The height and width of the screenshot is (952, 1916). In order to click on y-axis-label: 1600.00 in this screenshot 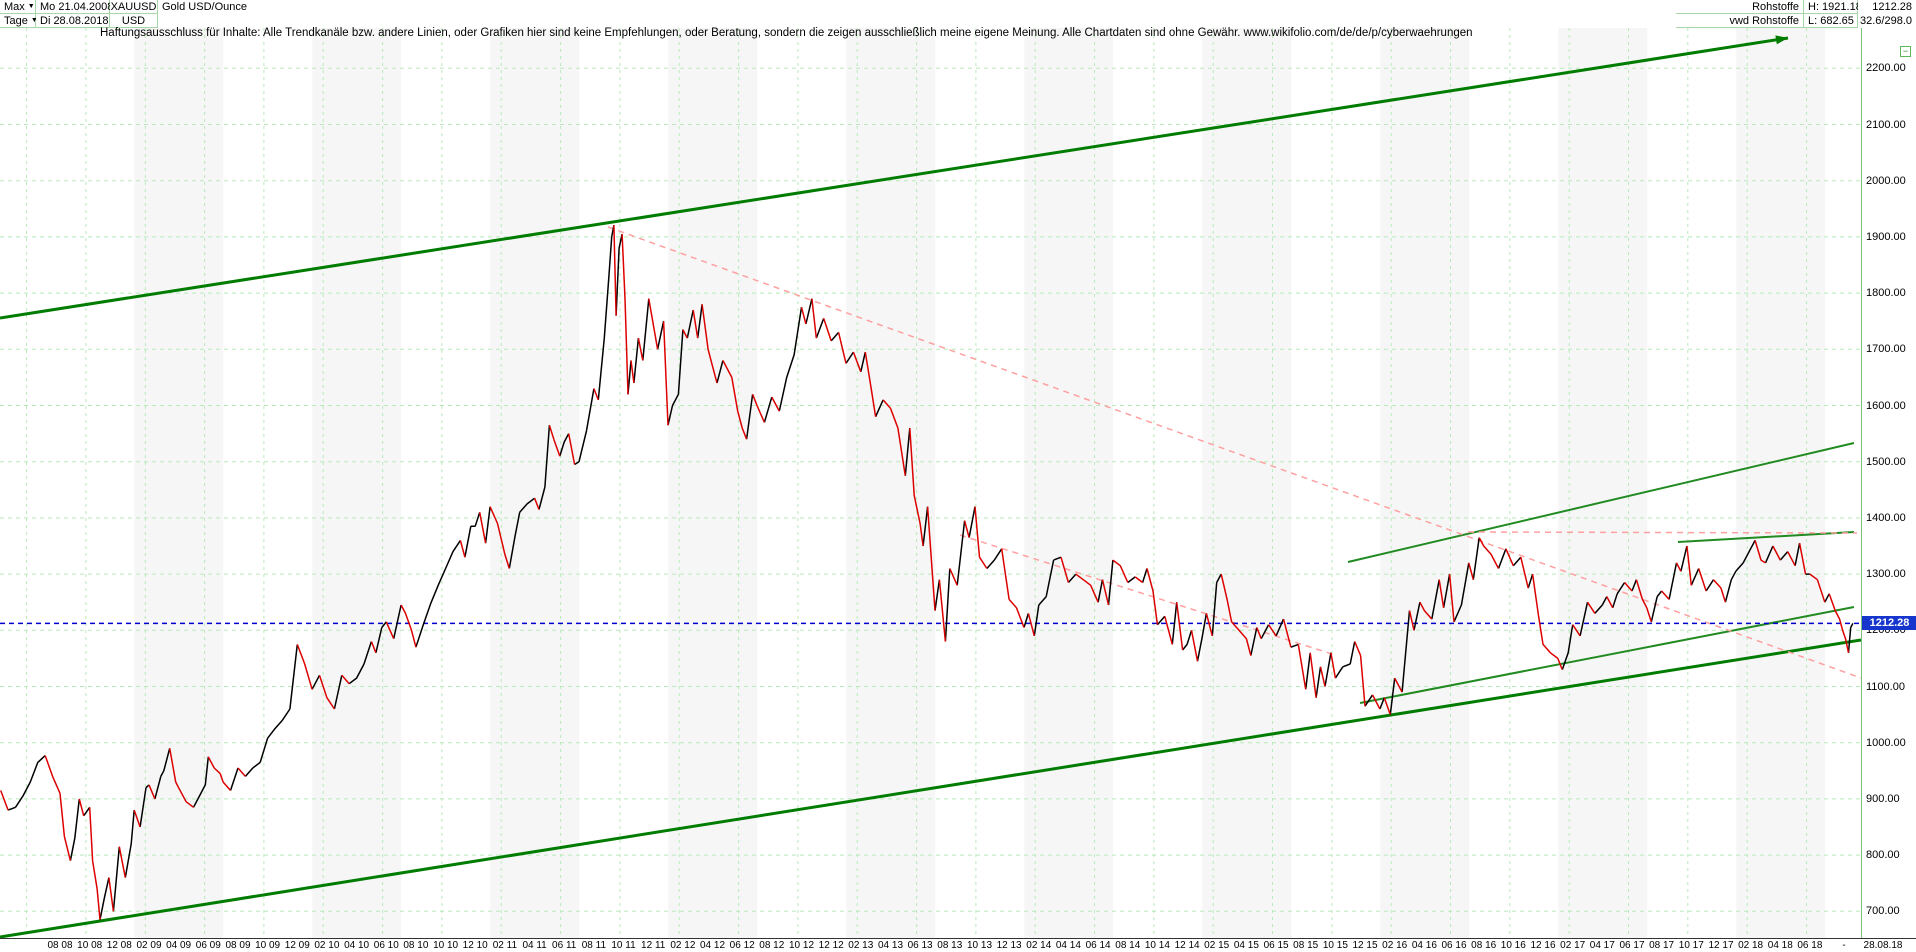, I will do `click(1886, 406)`.